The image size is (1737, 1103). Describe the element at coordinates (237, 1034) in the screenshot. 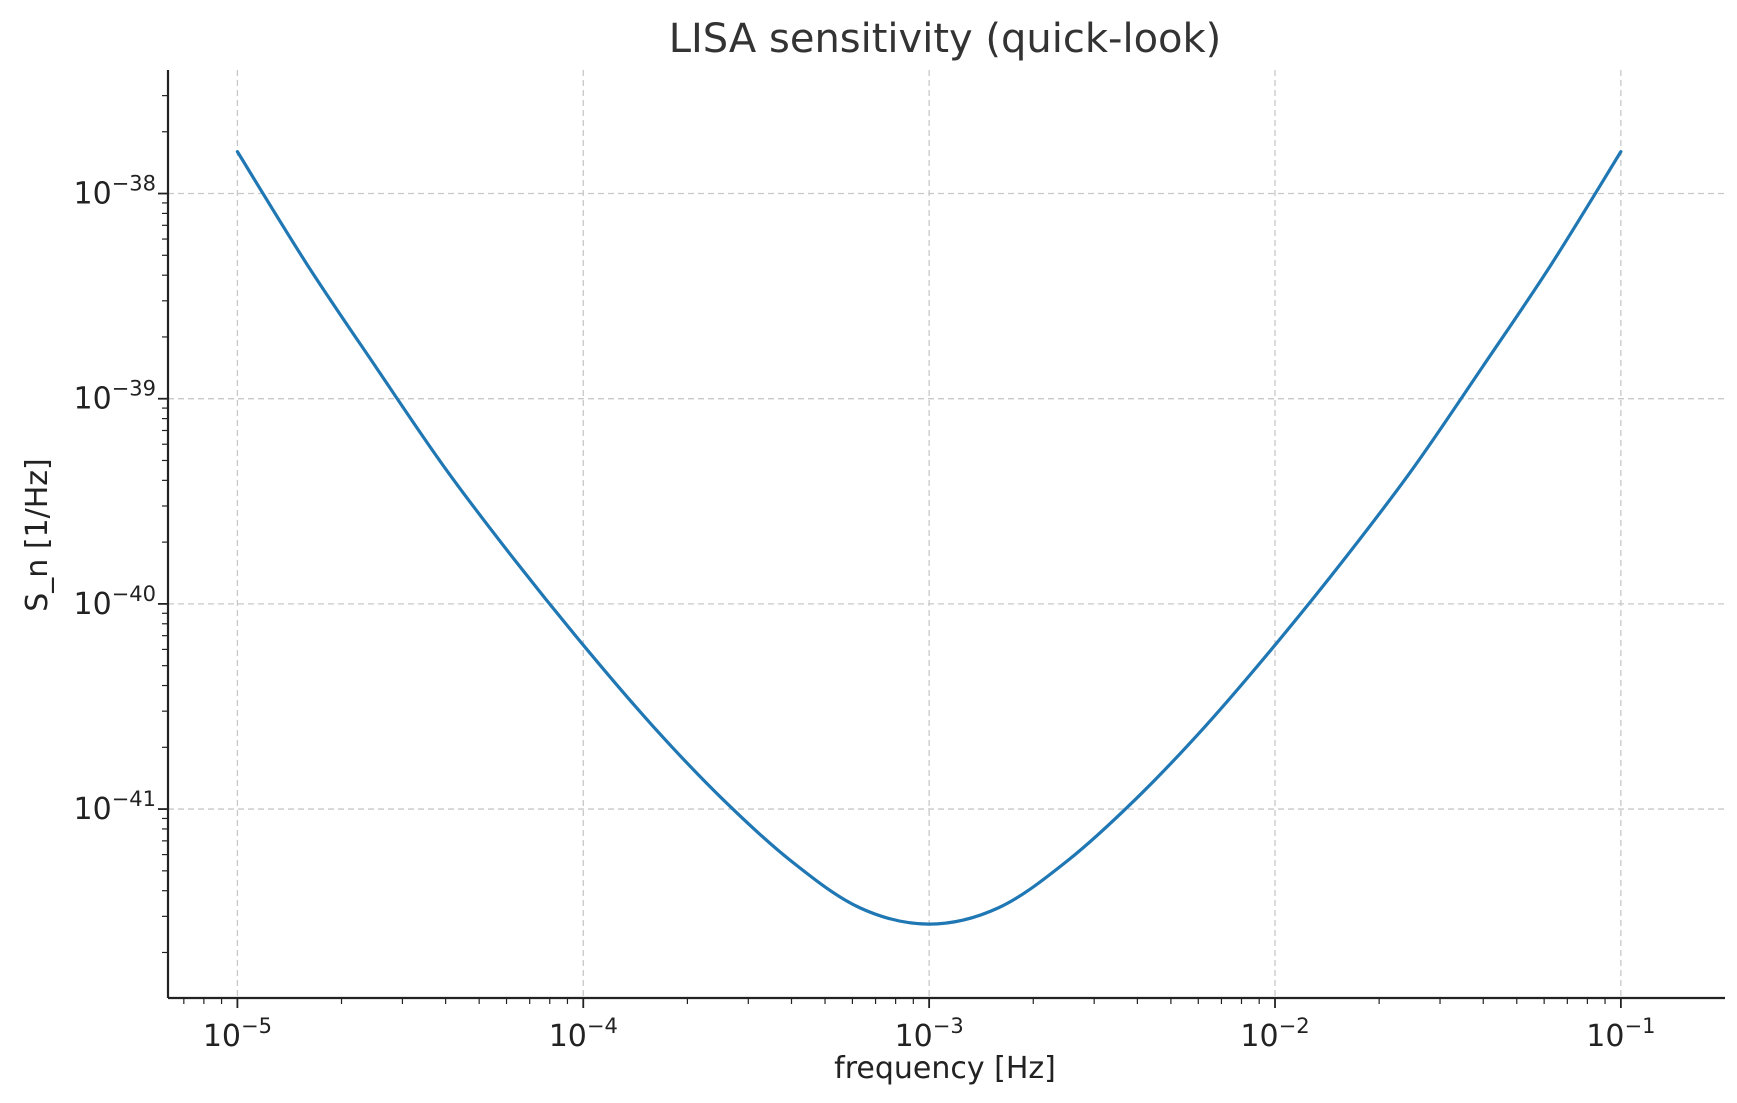

I see `x-tick-label-0: 10⁻⁵` at that location.